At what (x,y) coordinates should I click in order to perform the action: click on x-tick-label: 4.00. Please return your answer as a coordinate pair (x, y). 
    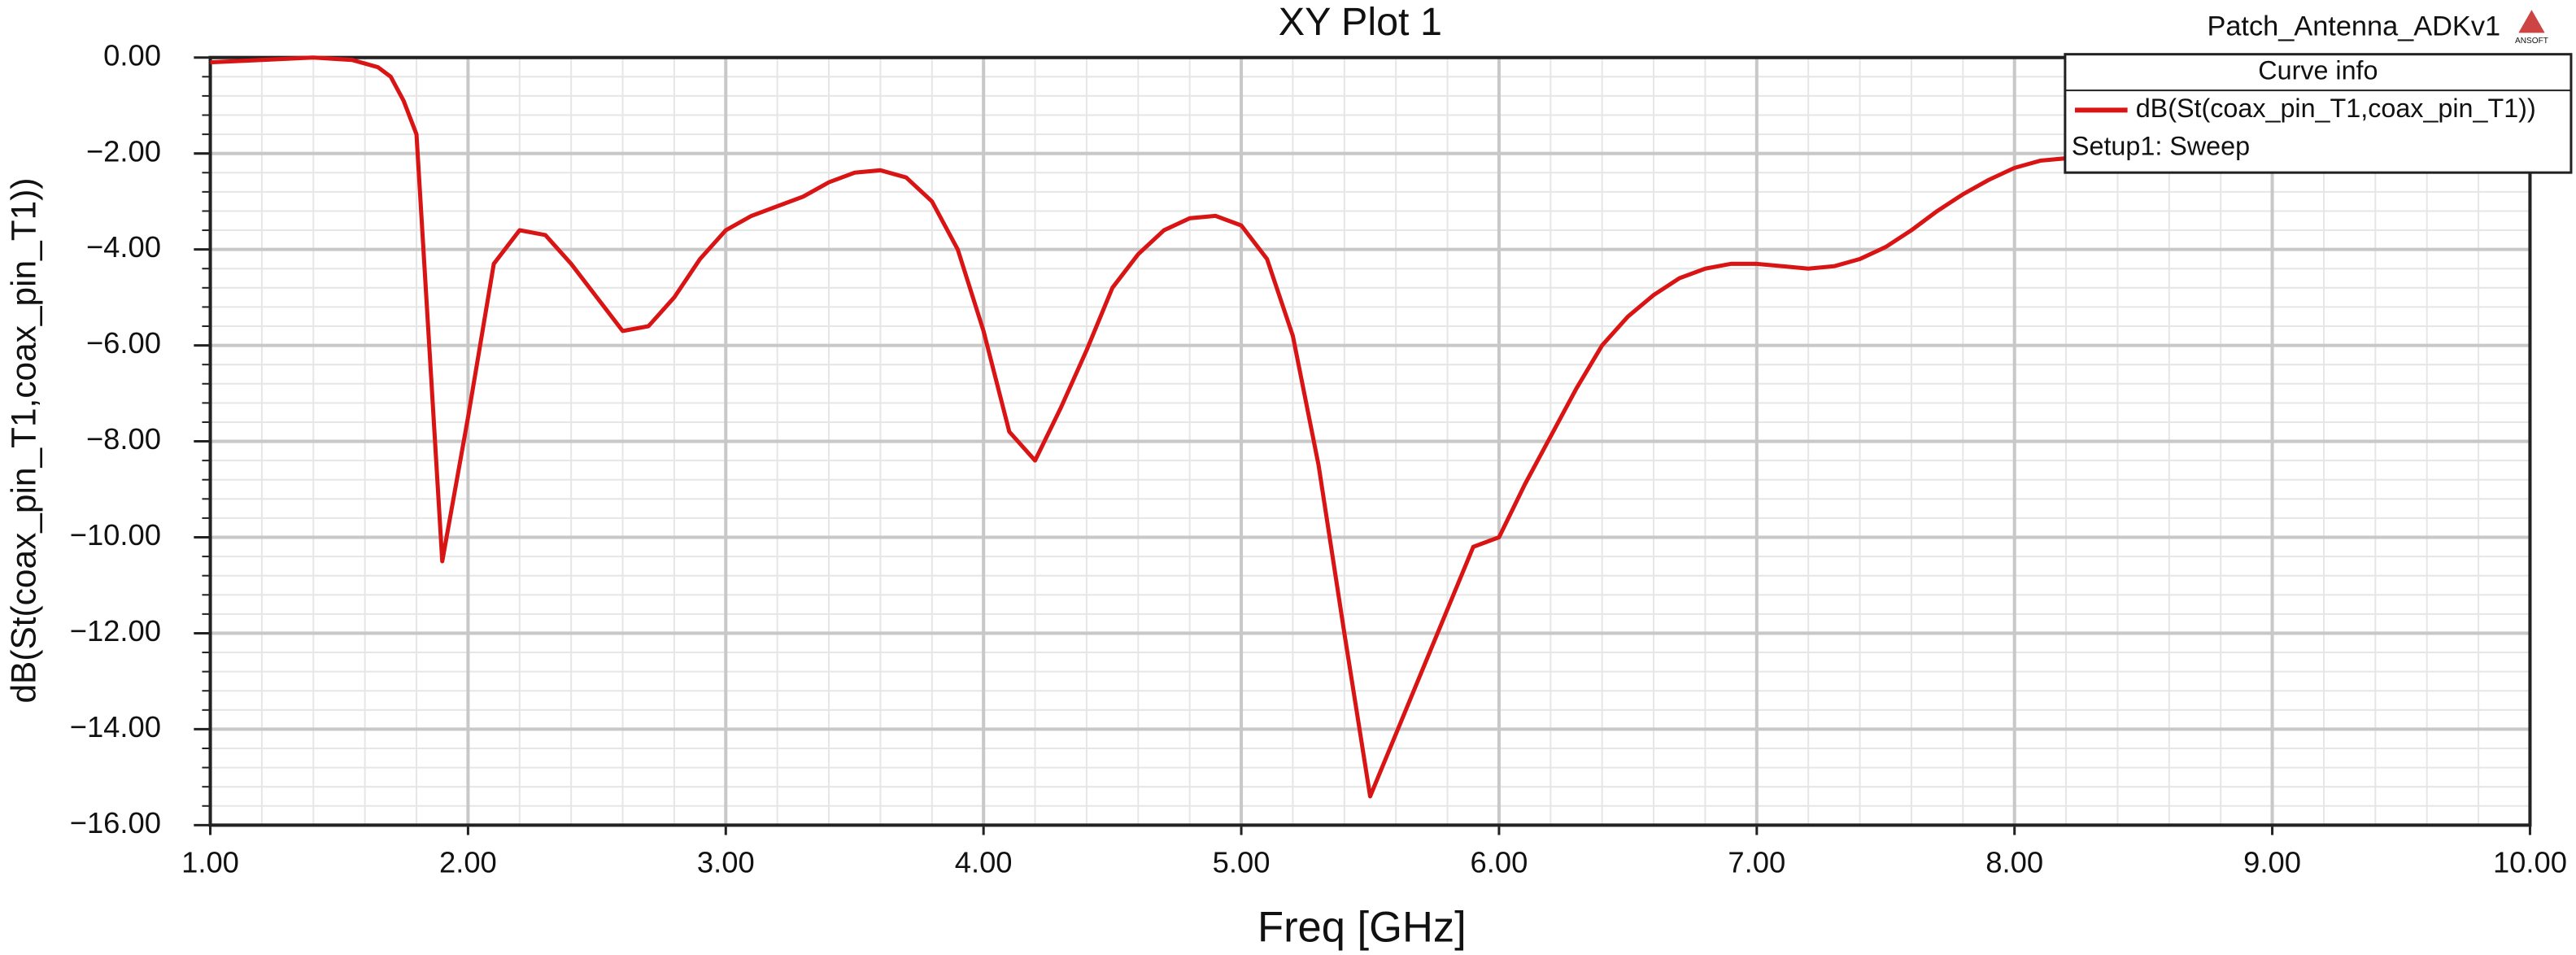
    Looking at the image, I should click on (984, 862).